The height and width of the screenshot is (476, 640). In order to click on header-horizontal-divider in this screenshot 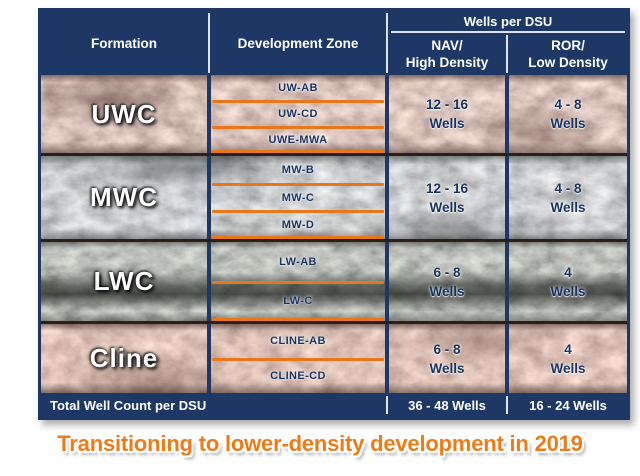, I will do `click(508, 32)`.